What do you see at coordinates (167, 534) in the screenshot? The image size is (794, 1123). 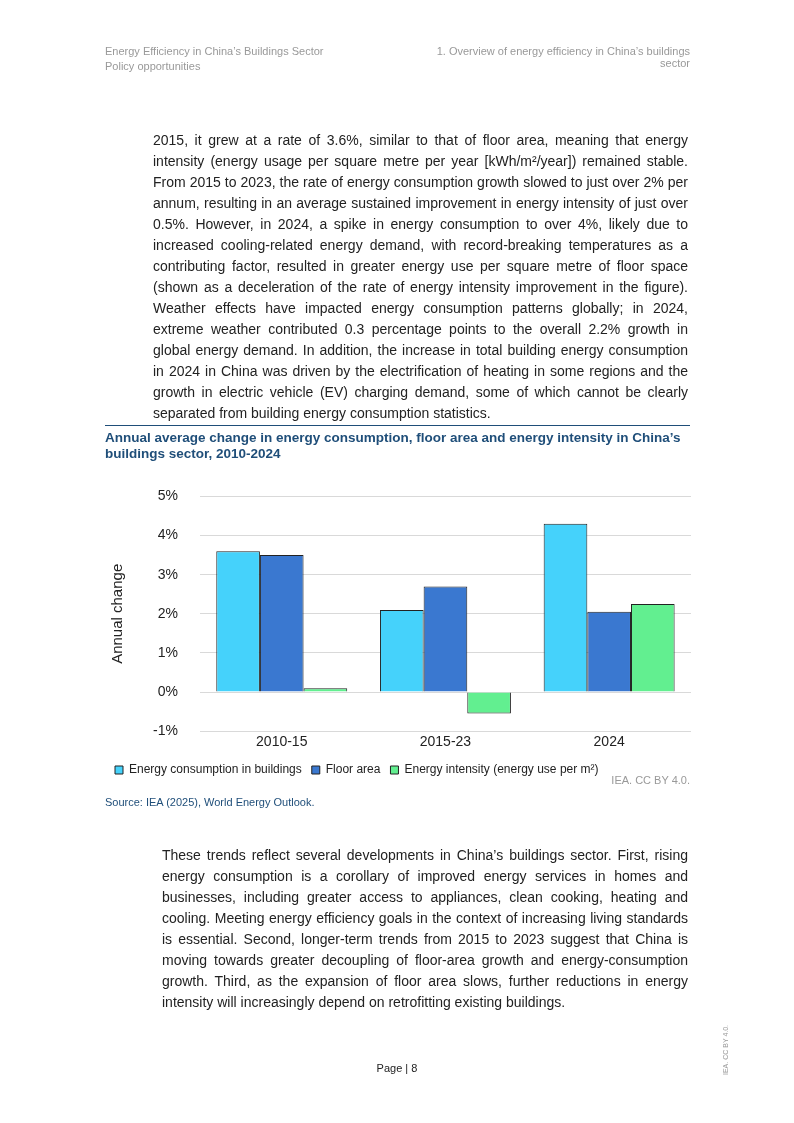 I see `y-tick-label: 4%` at bounding box center [167, 534].